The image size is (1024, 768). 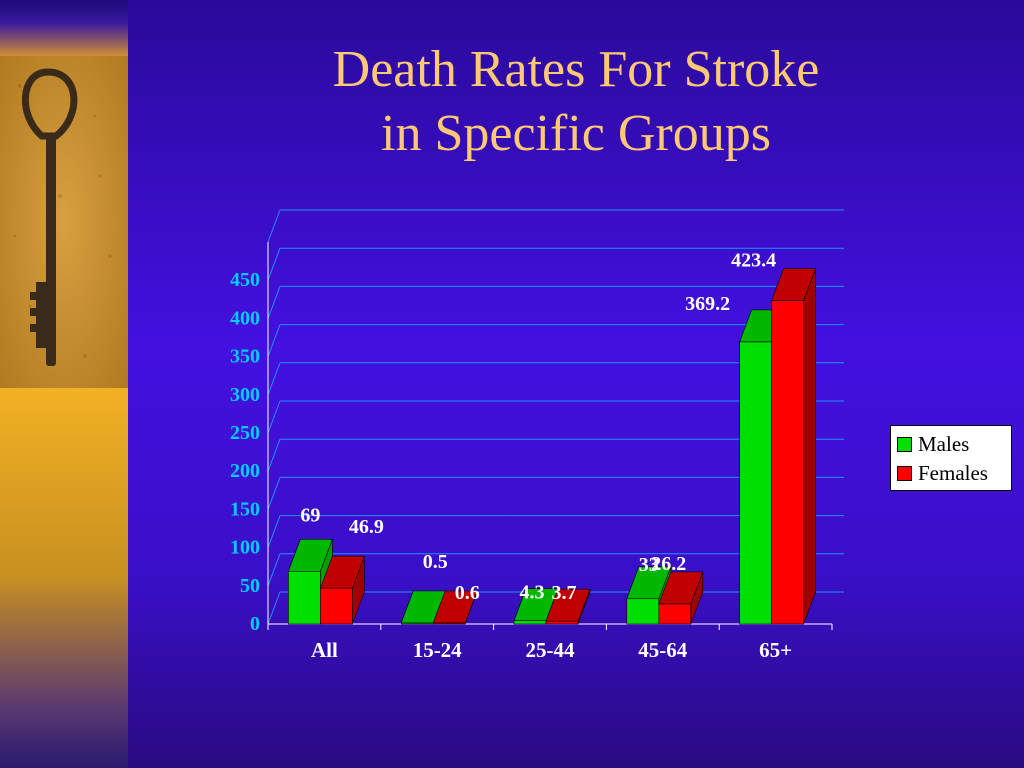 I want to click on legend-label-males: Males, so click(x=944, y=444).